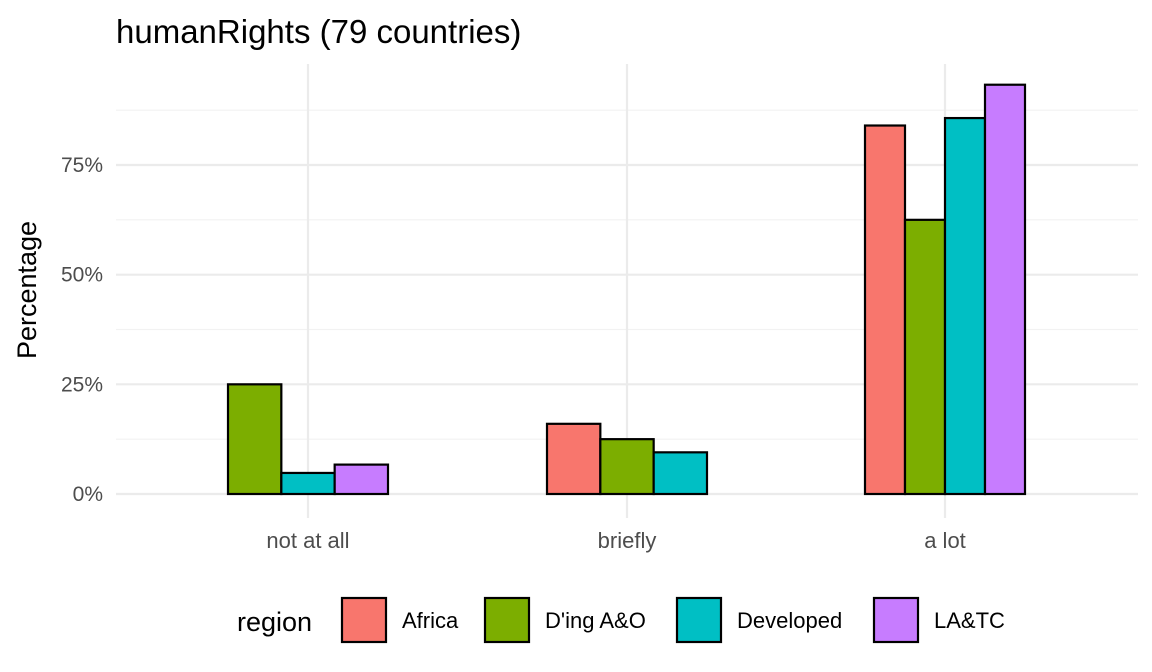  I want to click on legend-label: LA&TC, so click(969, 620).